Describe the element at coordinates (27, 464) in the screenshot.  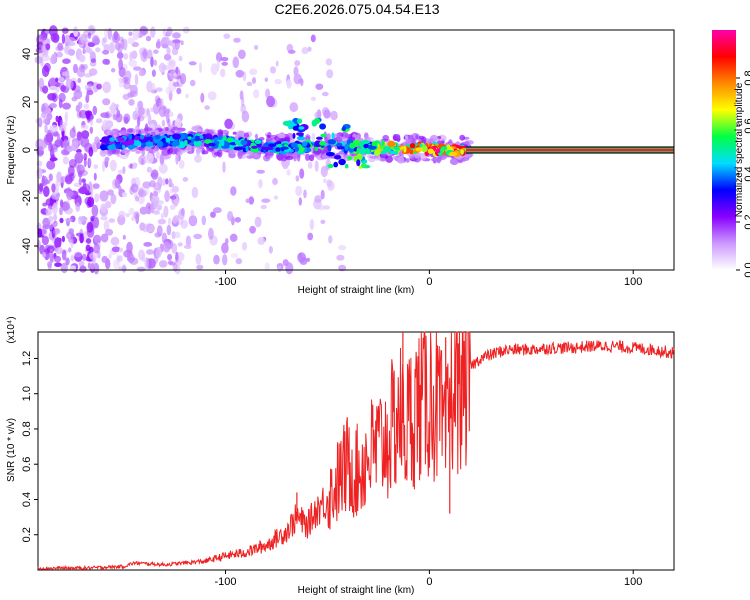
I see `snr-y-tick-label: 0.6` at that location.